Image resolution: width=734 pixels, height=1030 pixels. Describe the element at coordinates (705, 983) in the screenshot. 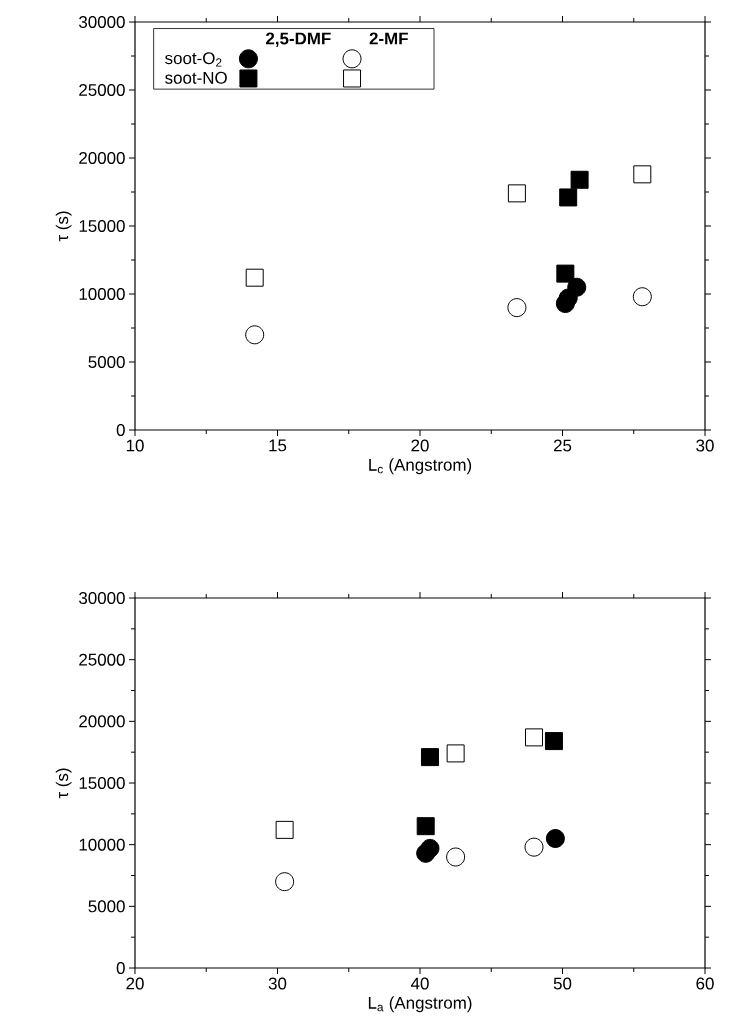

I see `x-tick-label: 60` at that location.